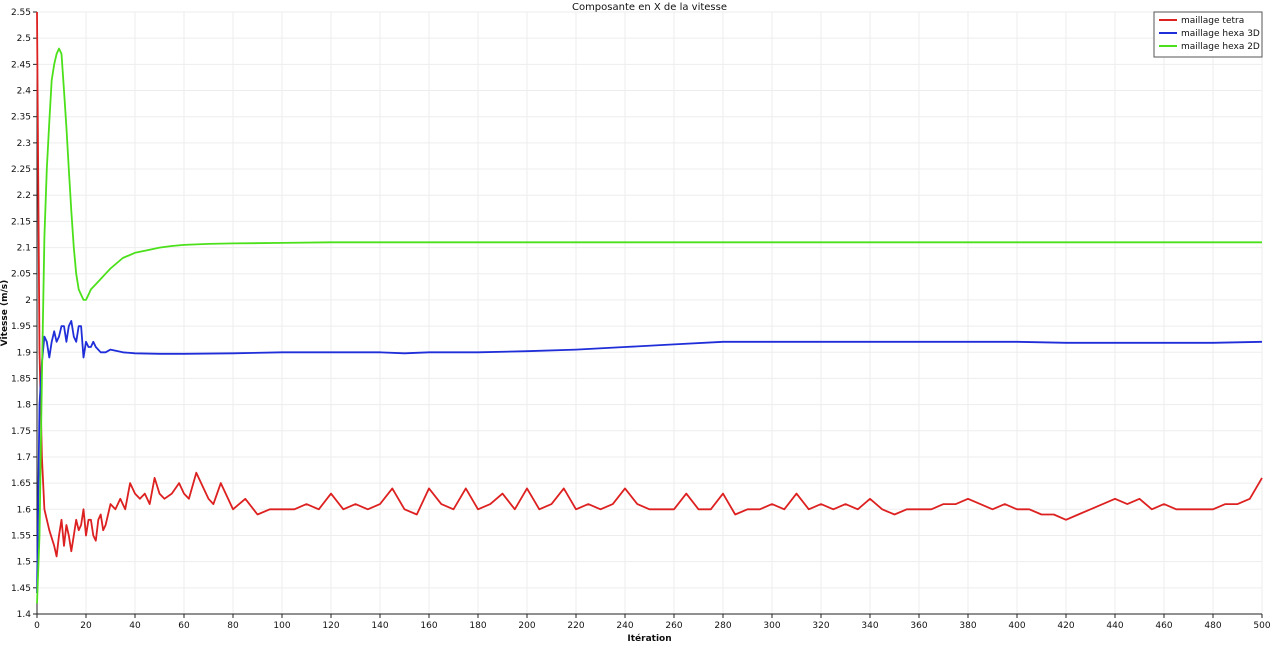 Image resolution: width=1280 pixels, height=645 pixels. Describe the element at coordinates (24, 458) in the screenshot. I see `y-tick-label: 1.7` at that location.